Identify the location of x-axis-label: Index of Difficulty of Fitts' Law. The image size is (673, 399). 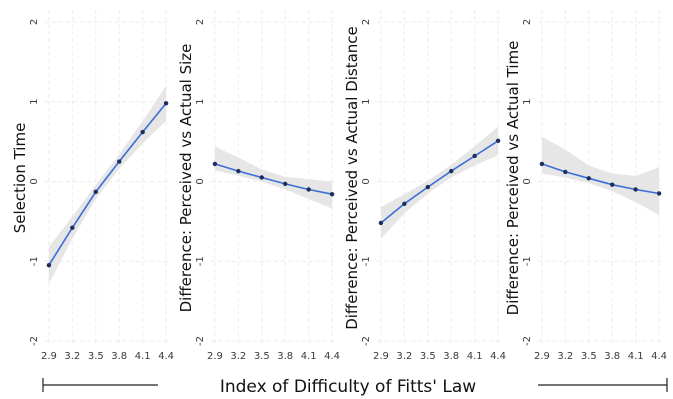
(348, 387).